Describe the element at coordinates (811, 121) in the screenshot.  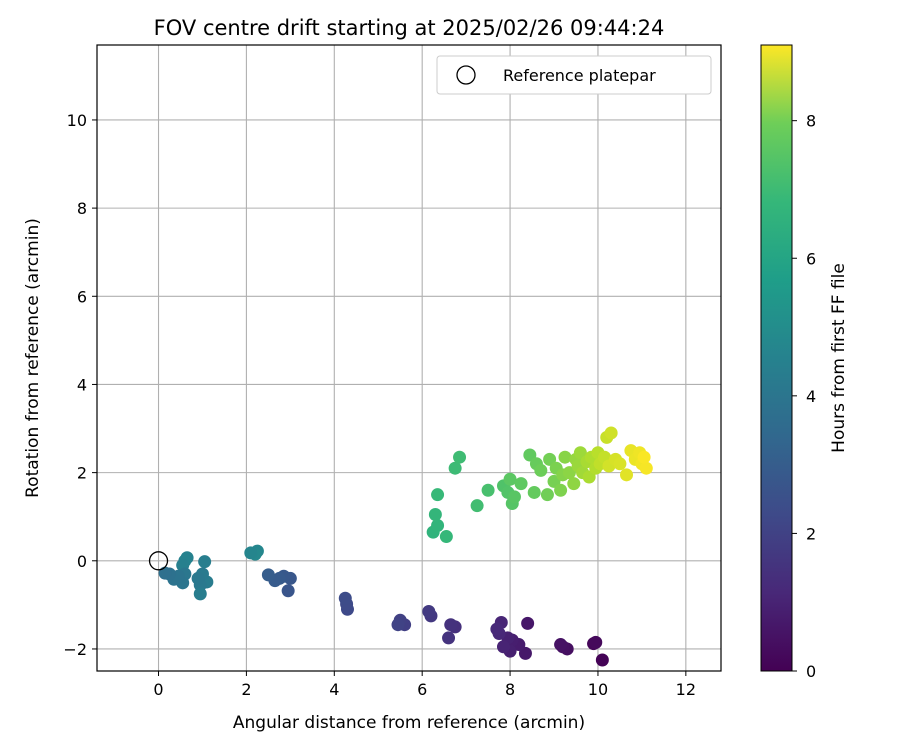
I see `colorbar-tick-label: 8` at that location.